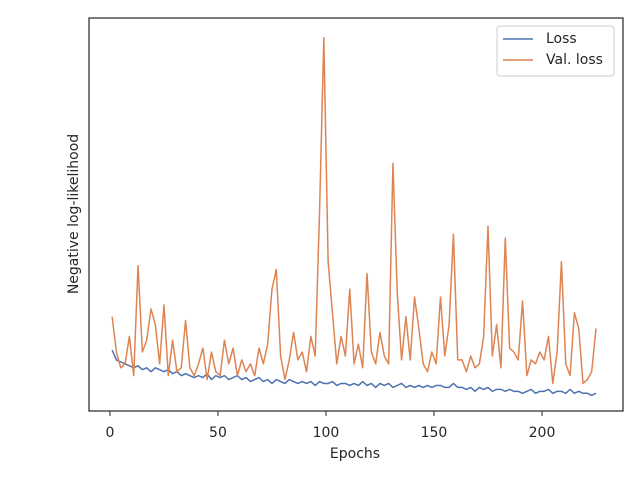 The width and height of the screenshot is (640, 480). What do you see at coordinates (542, 433) in the screenshot?
I see `x-tick-label: 200` at bounding box center [542, 433].